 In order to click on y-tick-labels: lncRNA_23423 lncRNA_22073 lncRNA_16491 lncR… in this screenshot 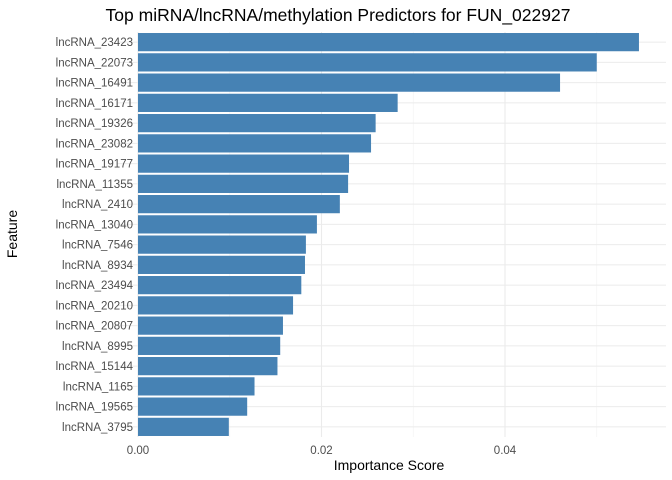, I will do `click(95, 235)`.